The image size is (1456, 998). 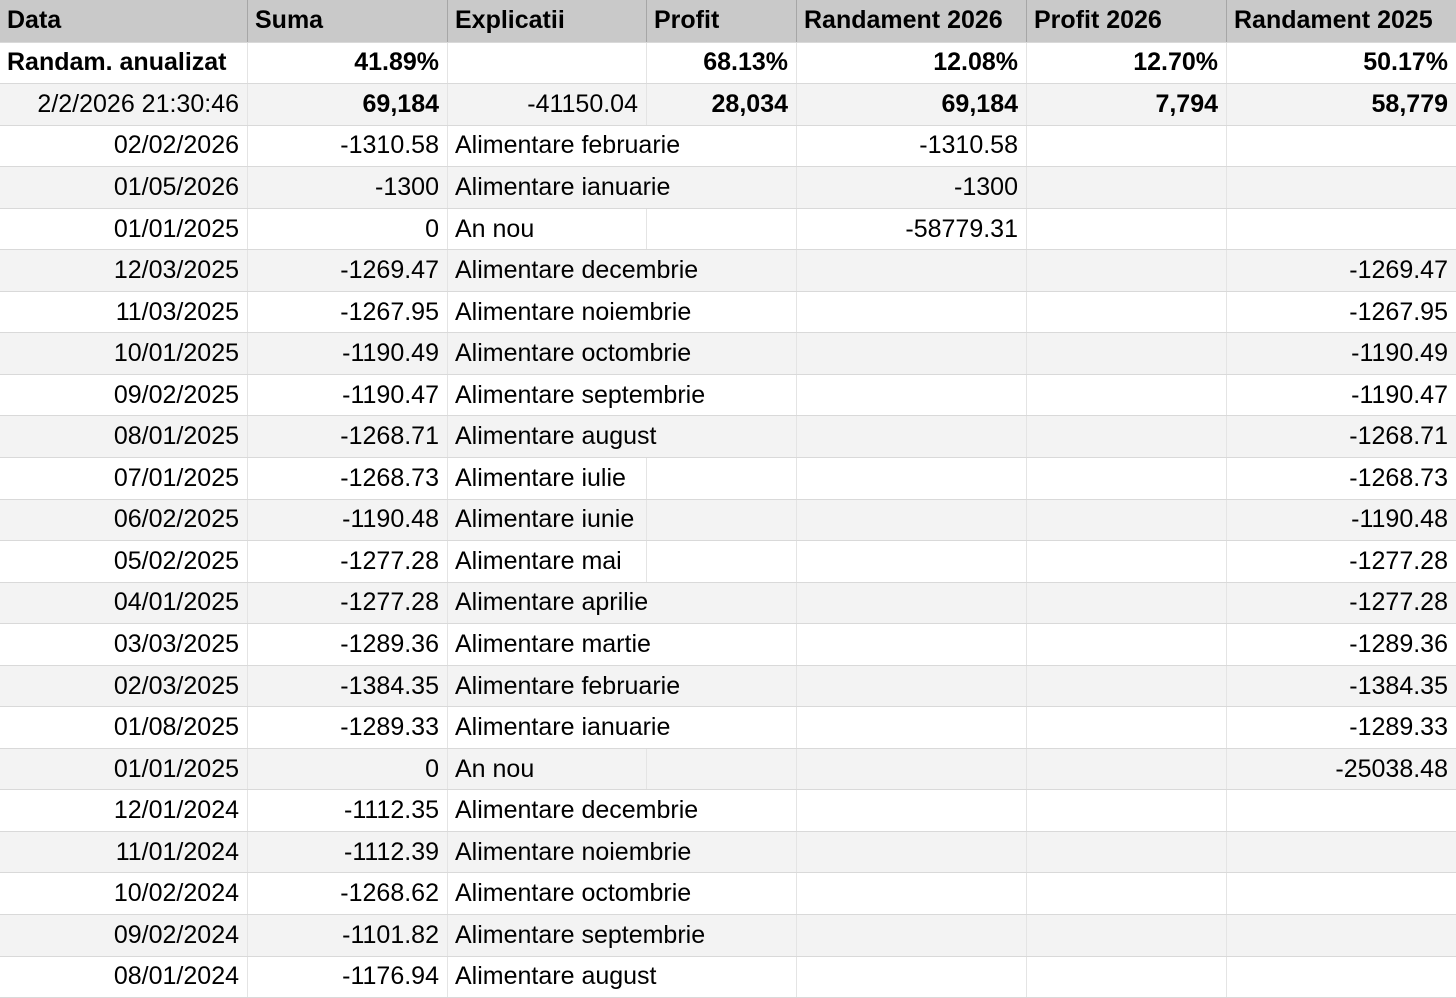 I want to click on cell-profit_2026: 7,794, so click(x=1127, y=104).